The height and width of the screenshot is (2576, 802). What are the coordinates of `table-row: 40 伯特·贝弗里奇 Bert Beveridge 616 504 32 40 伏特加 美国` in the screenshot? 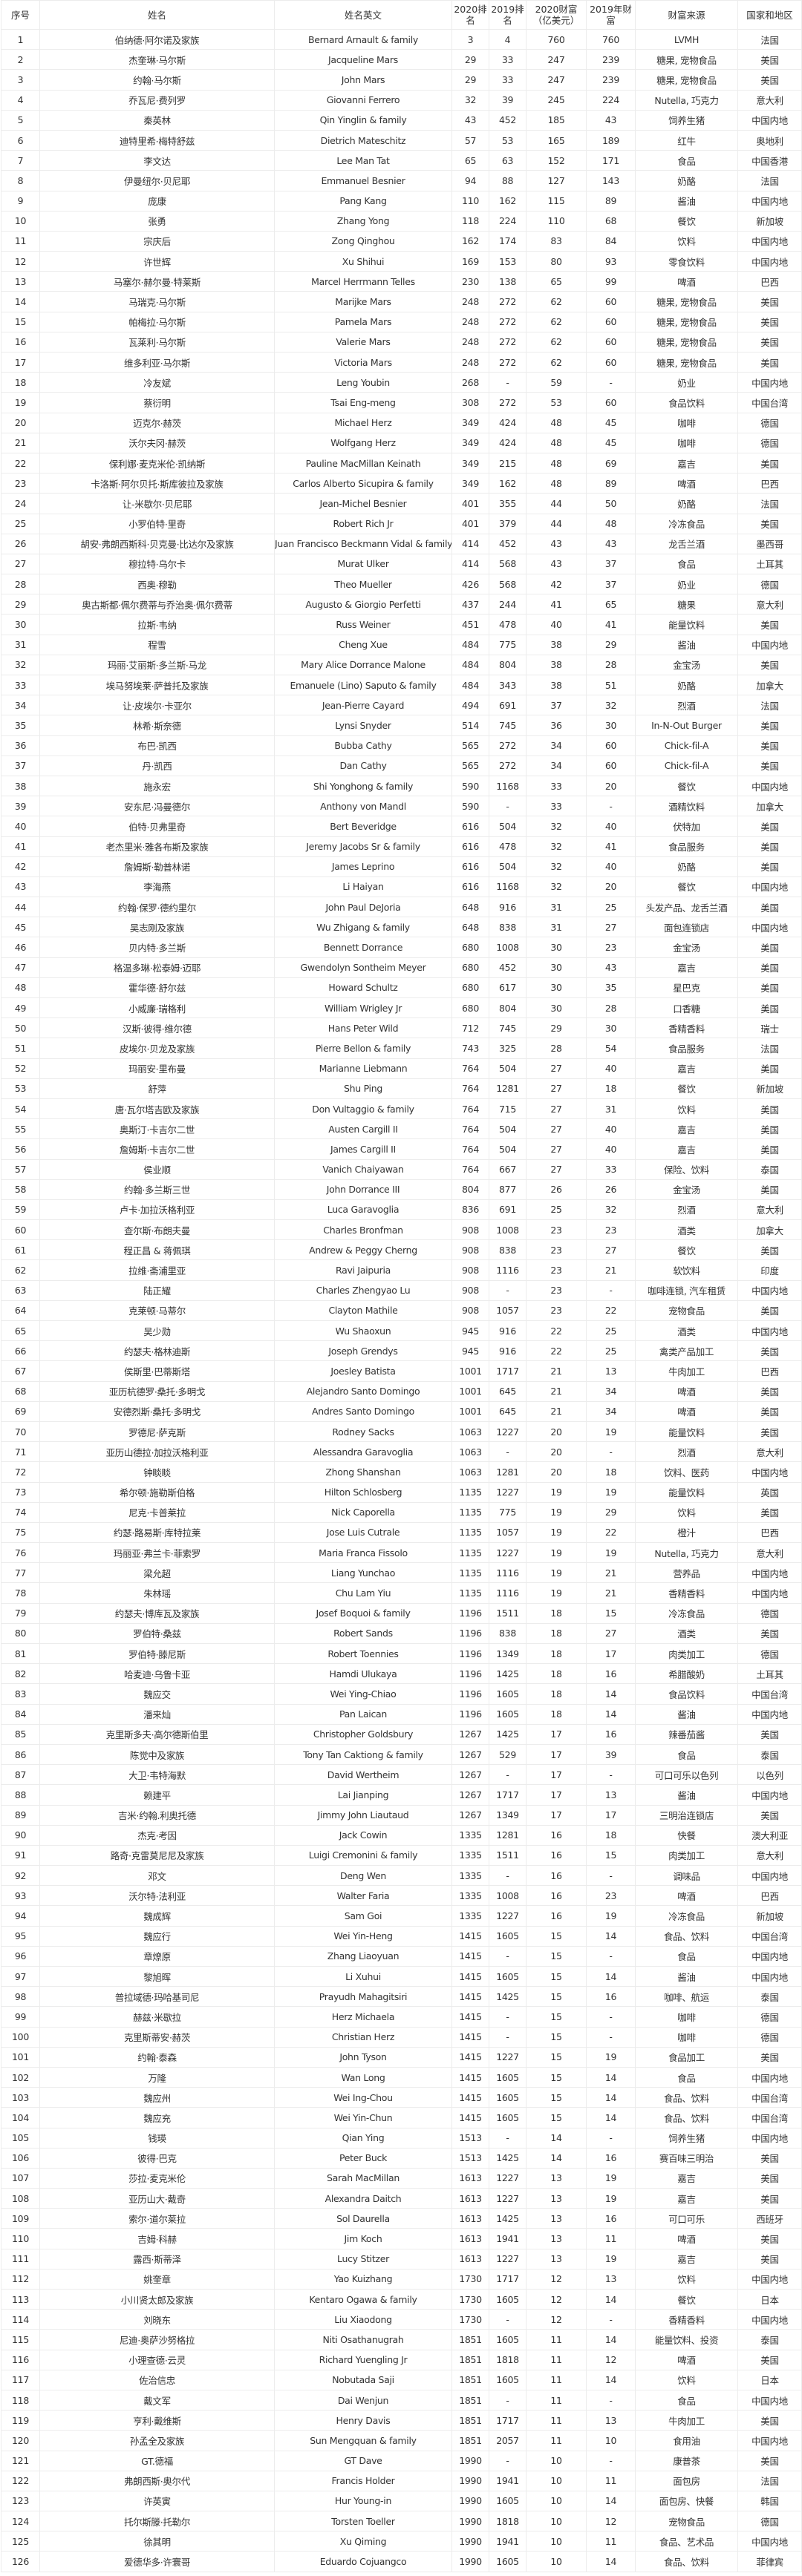 It's located at (401, 826).